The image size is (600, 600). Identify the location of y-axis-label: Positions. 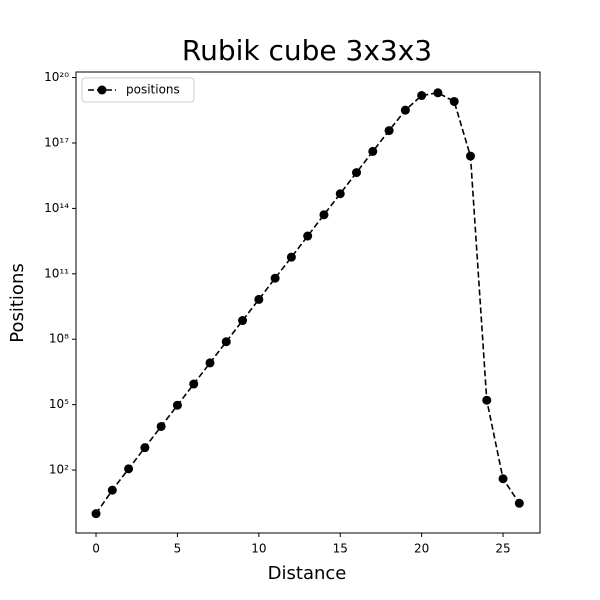
(17, 302).